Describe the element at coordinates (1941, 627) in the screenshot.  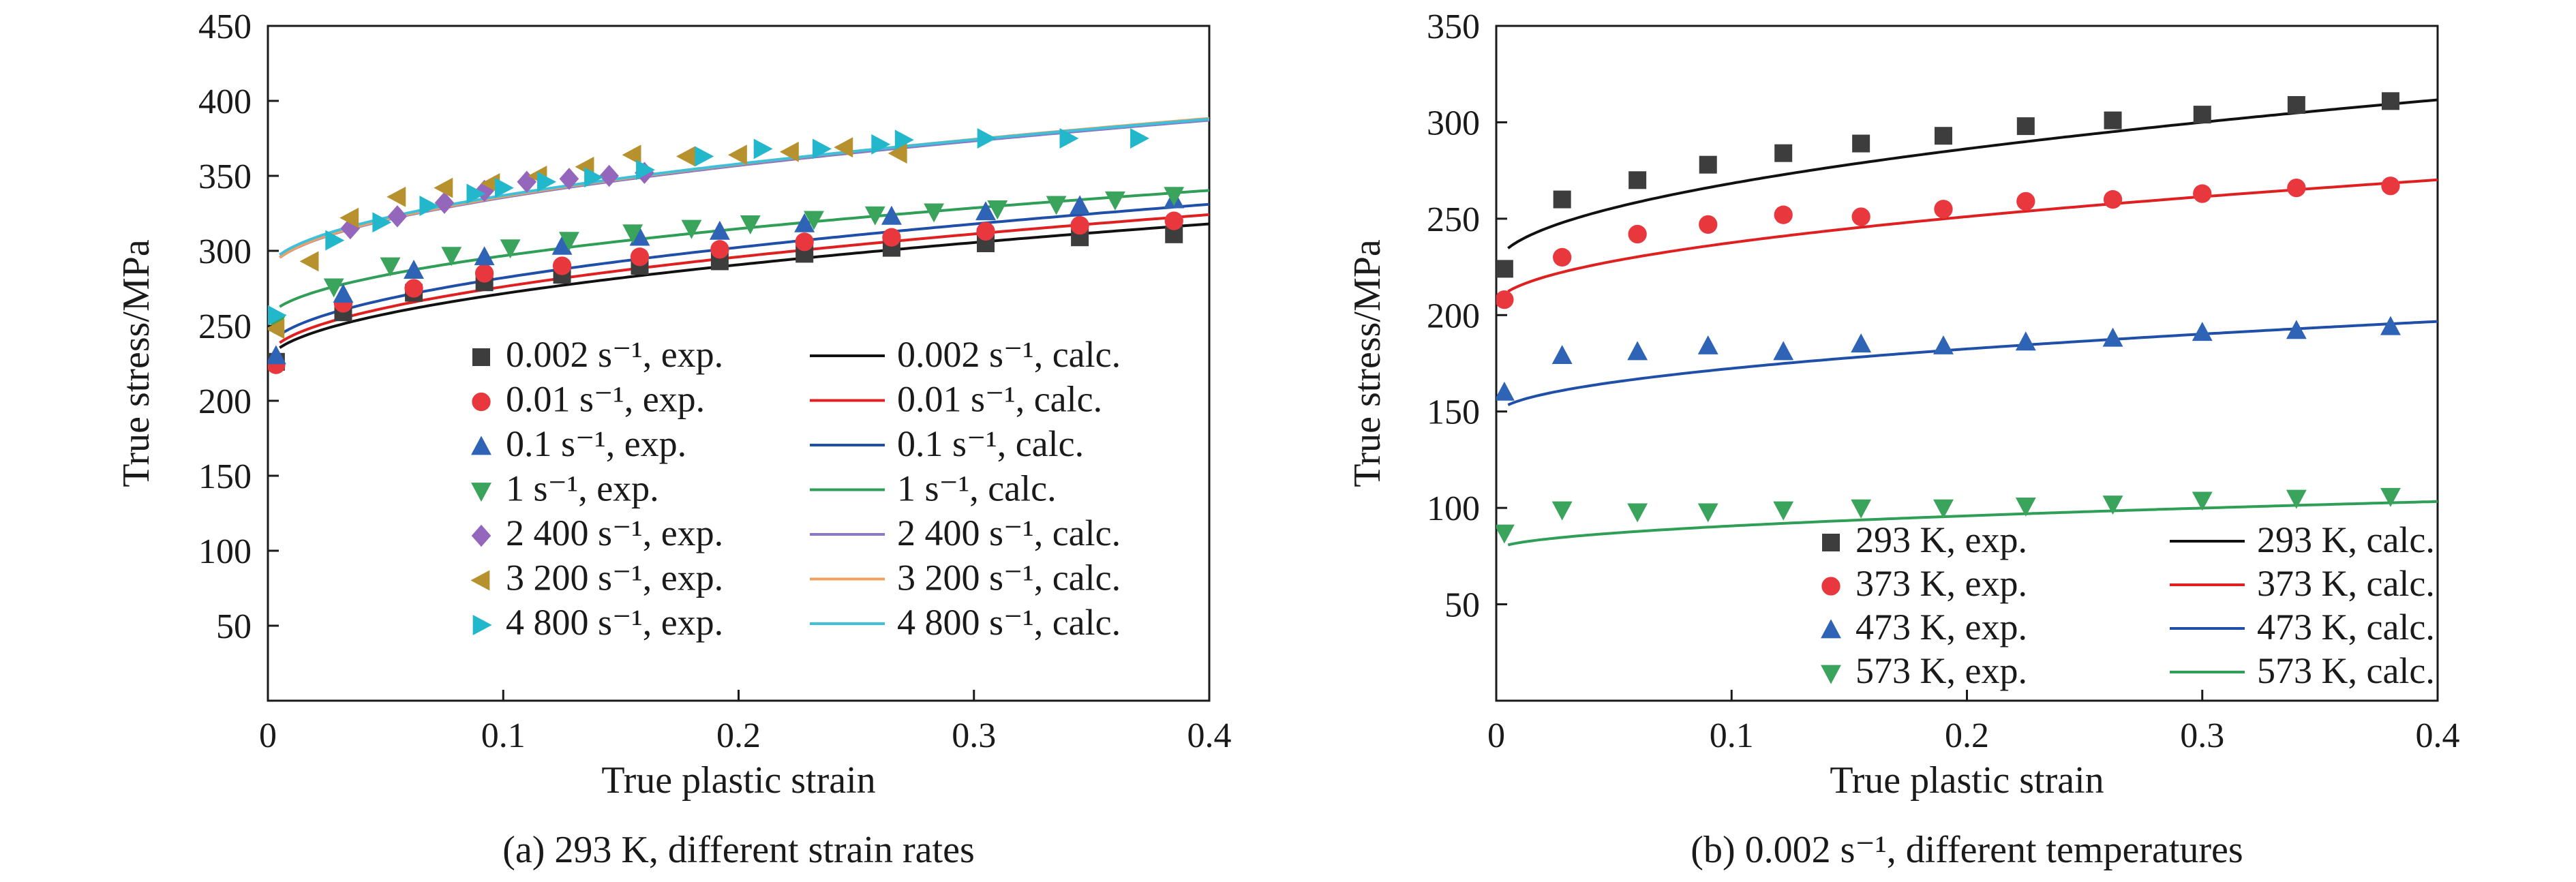
I see `legend-label: 473 K, exp.` at that location.